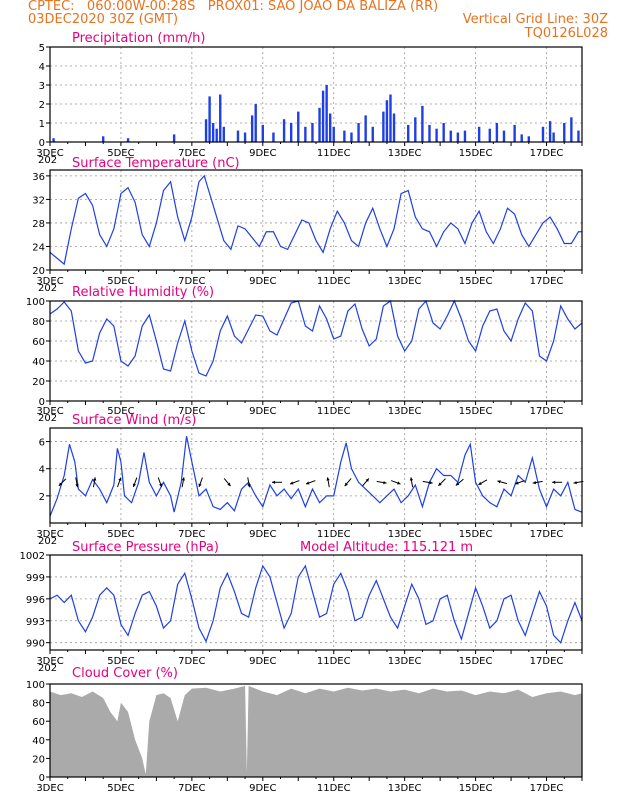  What do you see at coordinates (386, 547) in the screenshot?
I see `model-altitude-annotation: Model Altitude: 115.121 m` at bounding box center [386, 547].